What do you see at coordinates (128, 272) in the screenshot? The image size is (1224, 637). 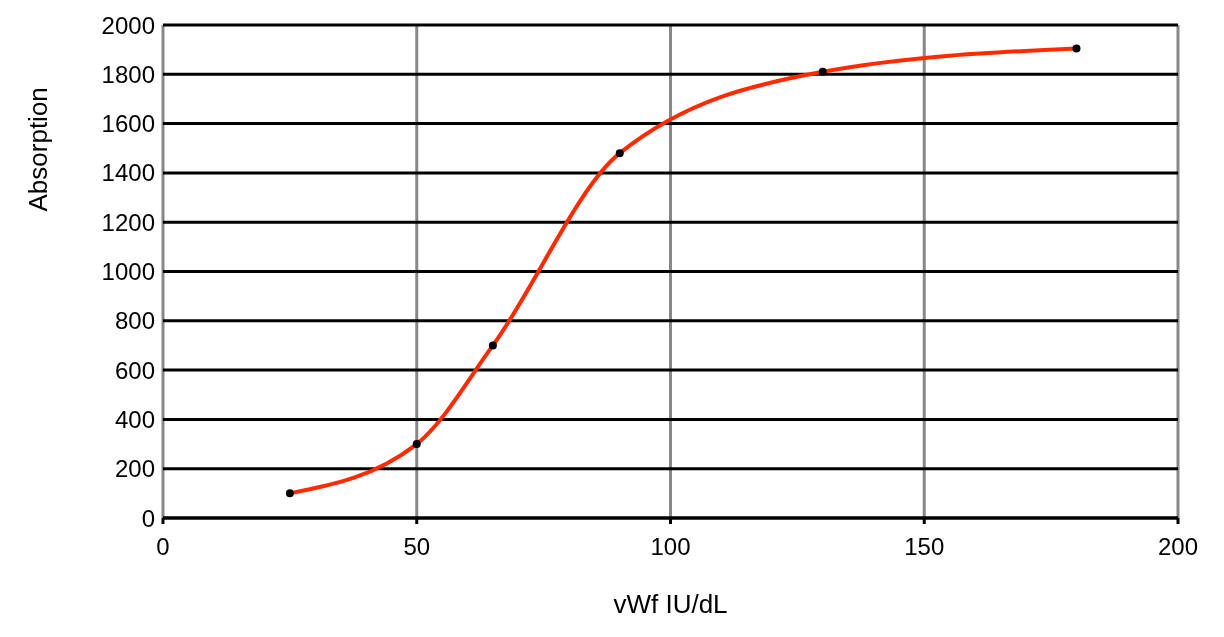 I see `y-tick-label: 1000` at bounding box center [128, 272].